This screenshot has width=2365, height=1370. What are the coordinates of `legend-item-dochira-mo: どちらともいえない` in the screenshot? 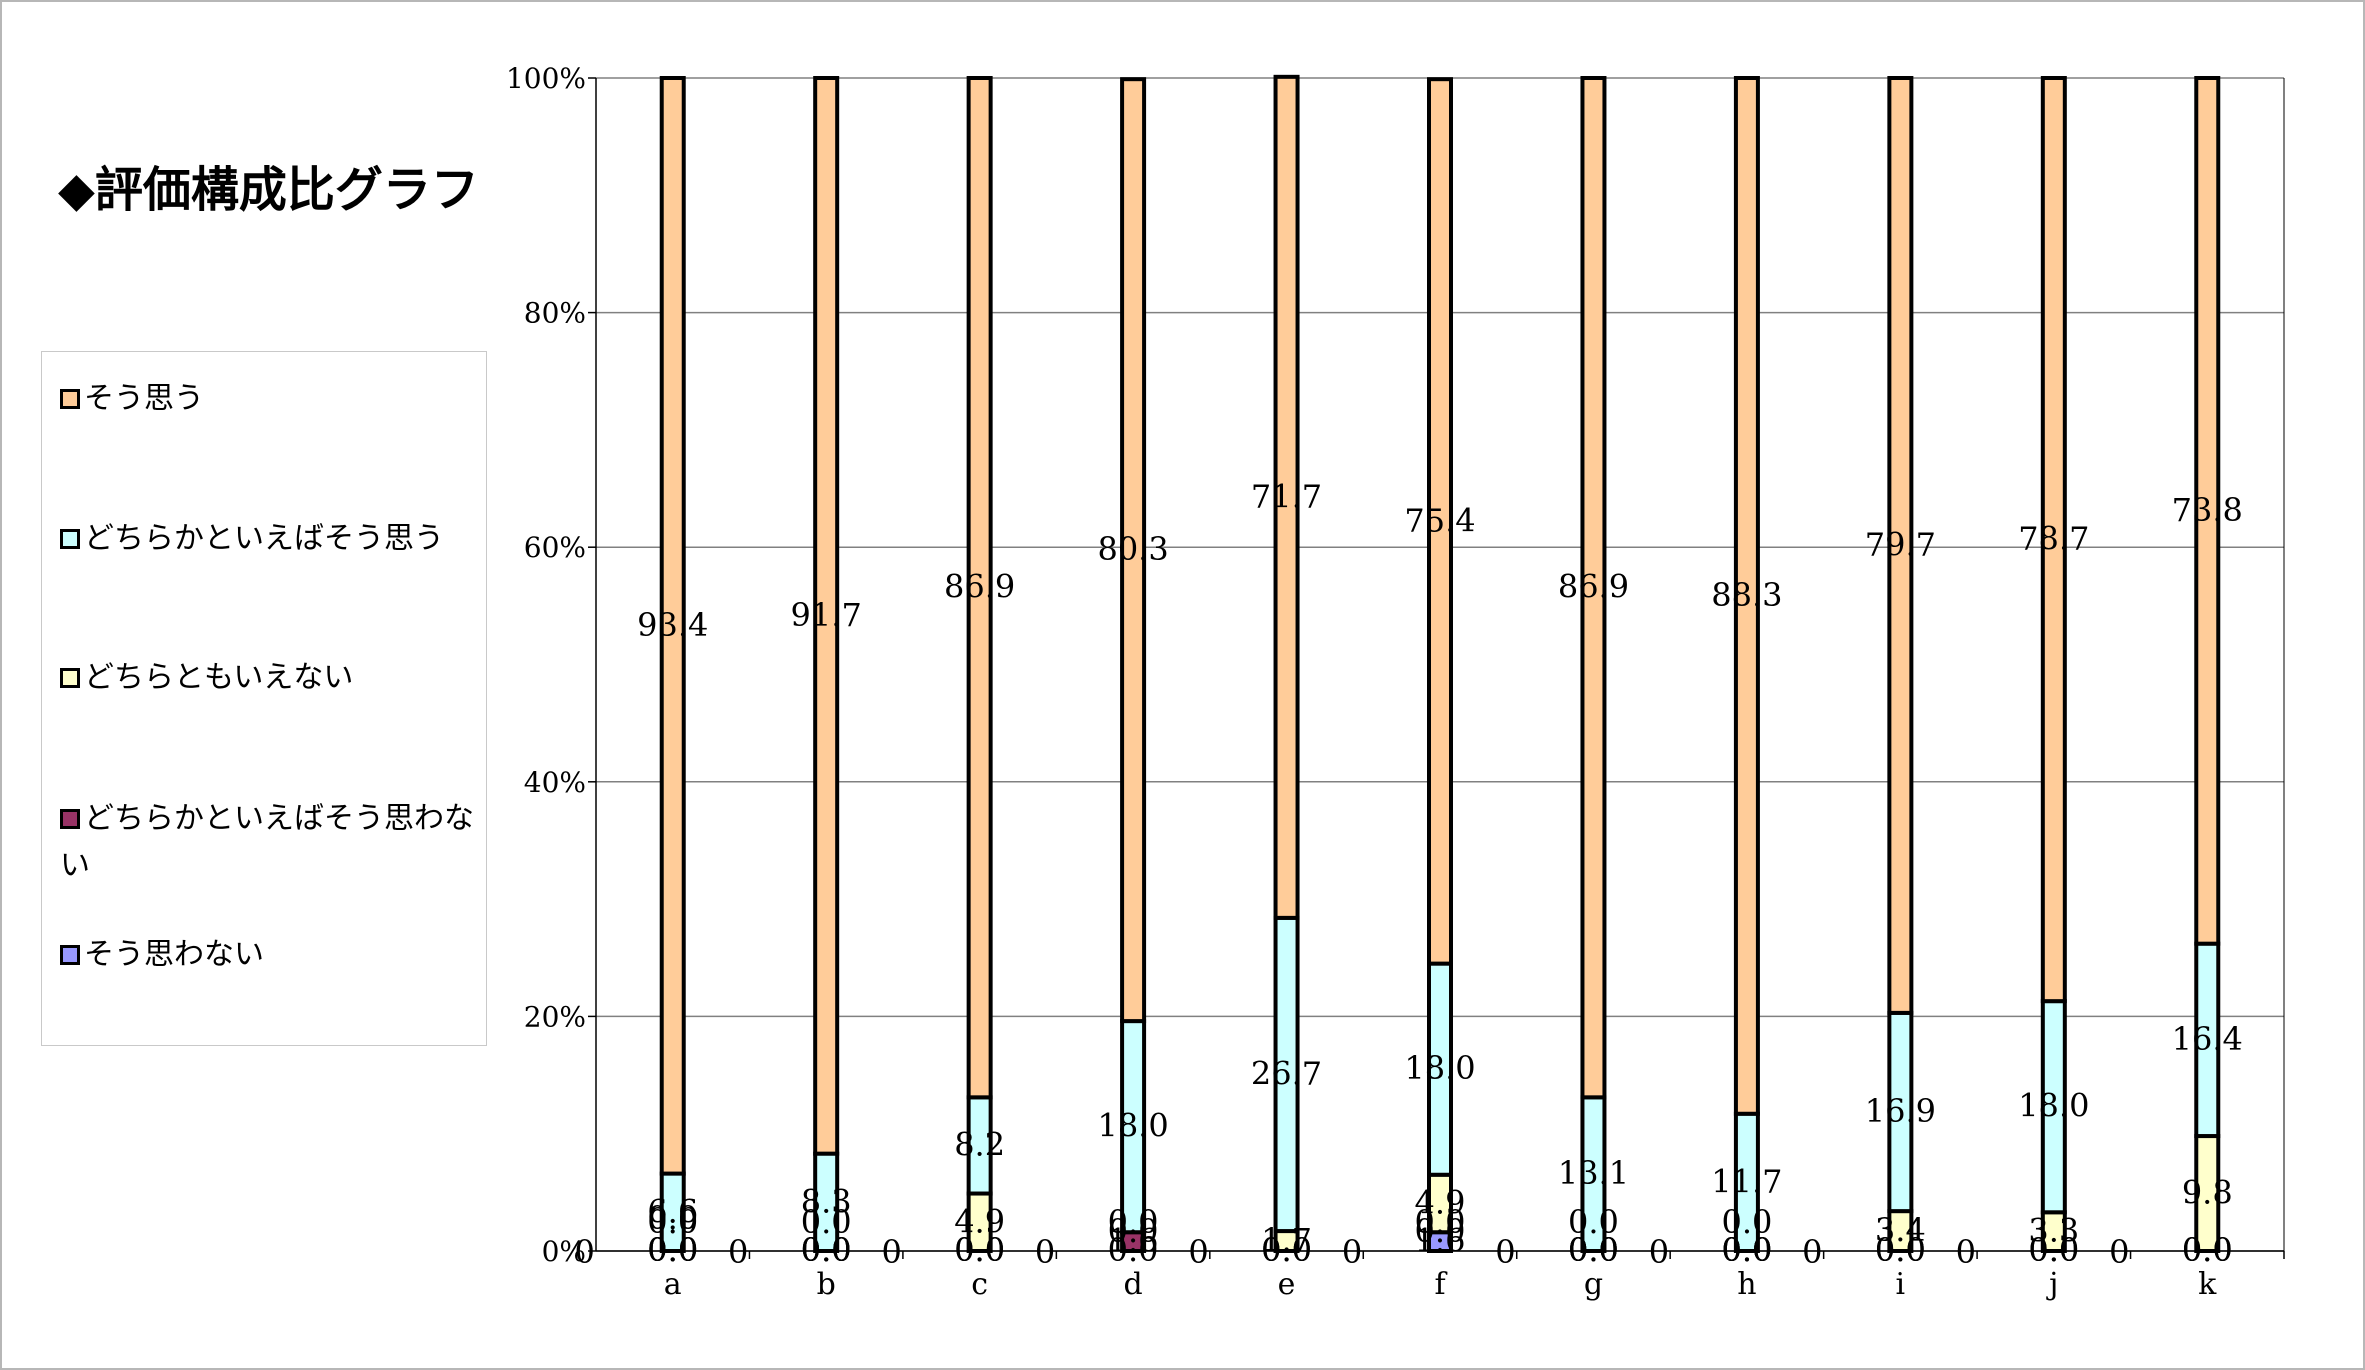 It's located at (270, 677).